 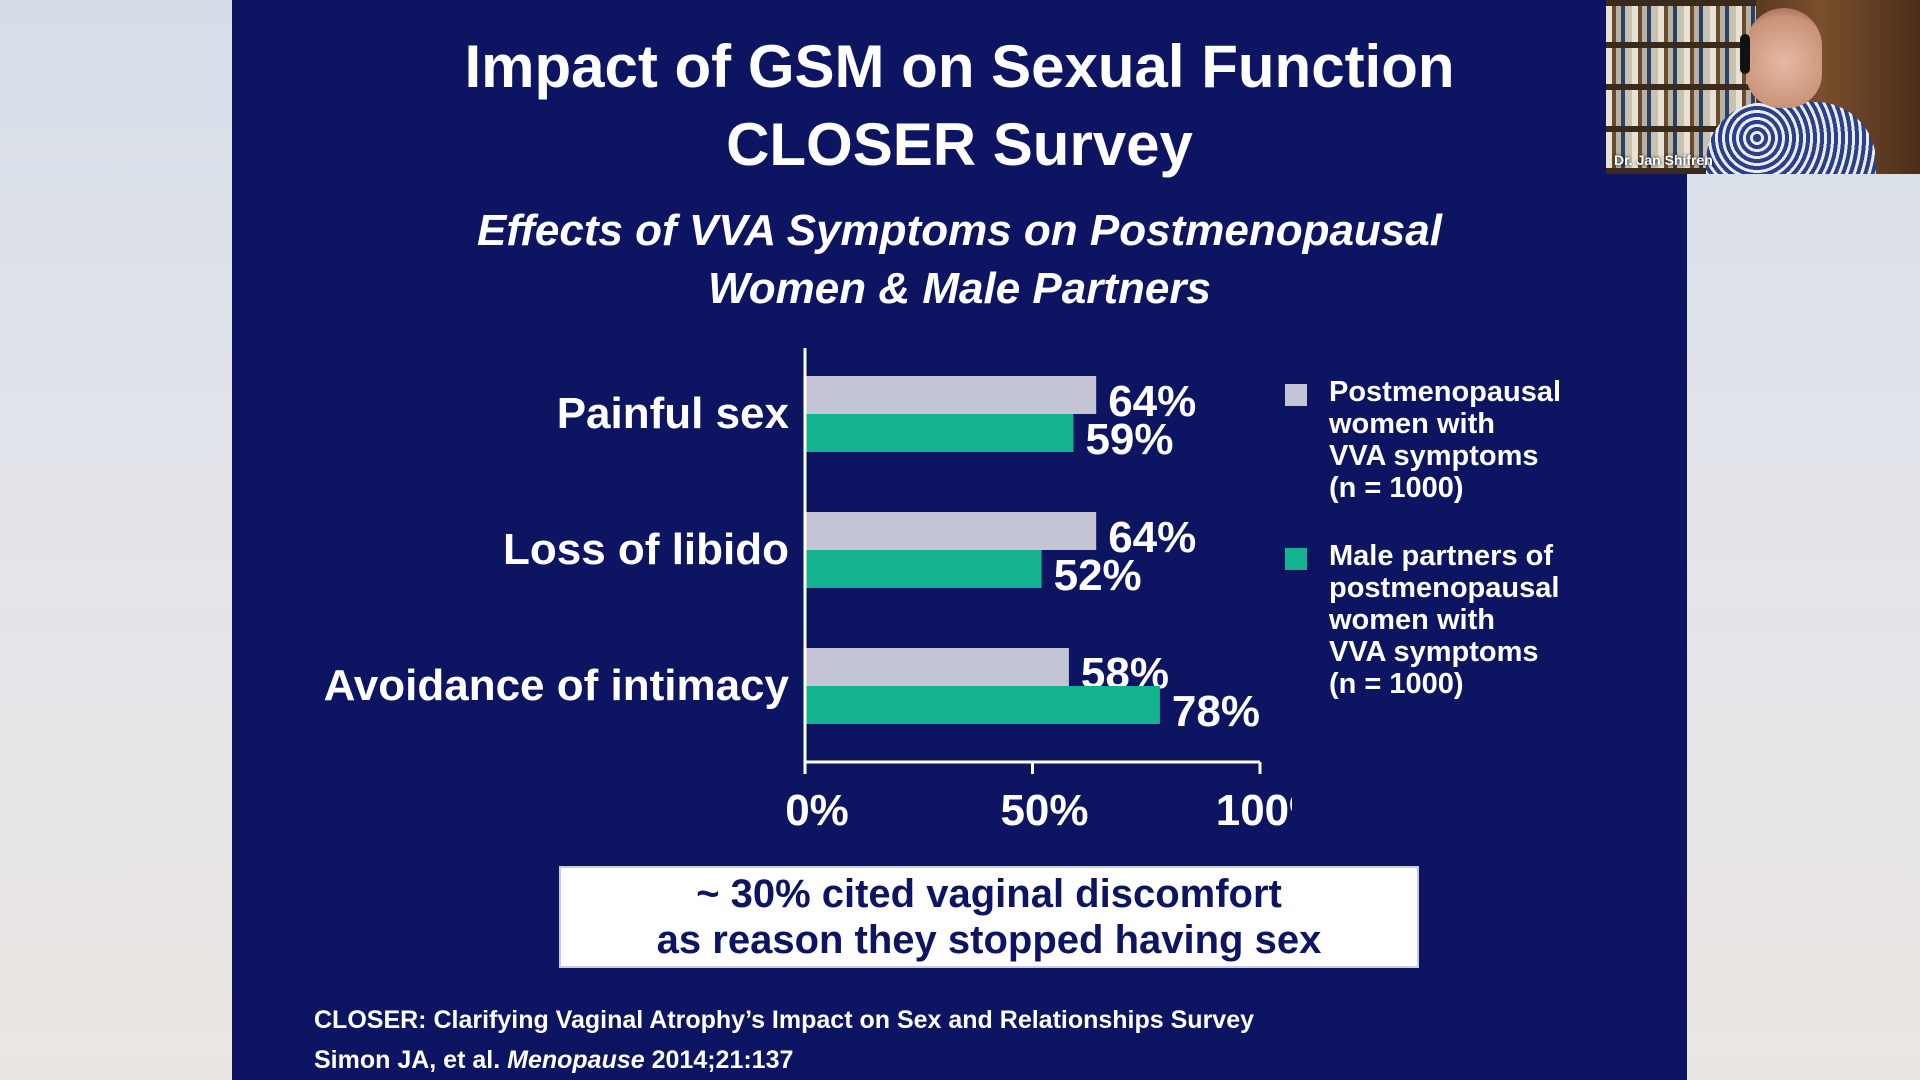 What do you see at coordinates (1745, 54) in the screenshot?
I see `headset-icon` at bounding box center [1745, 54].